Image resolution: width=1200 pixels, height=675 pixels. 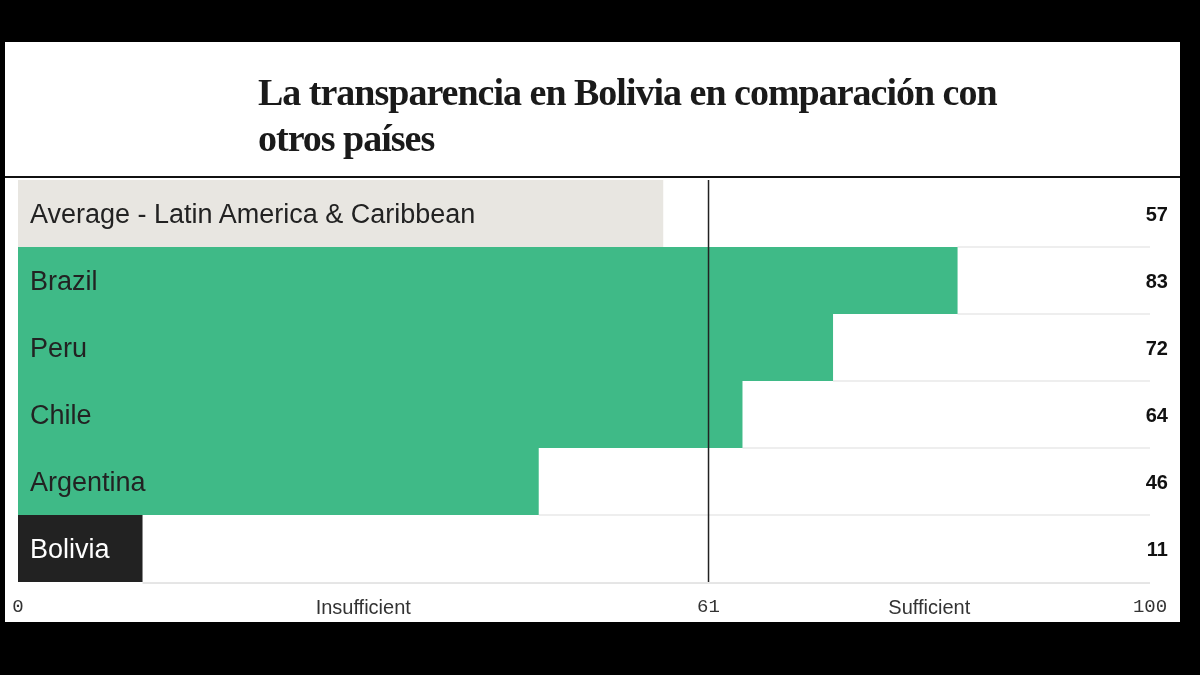 What do you see at coordinates (70, 548) in the screenshot?
I see `y-tick-label: Bolivia` at bounding box center [70, 548].